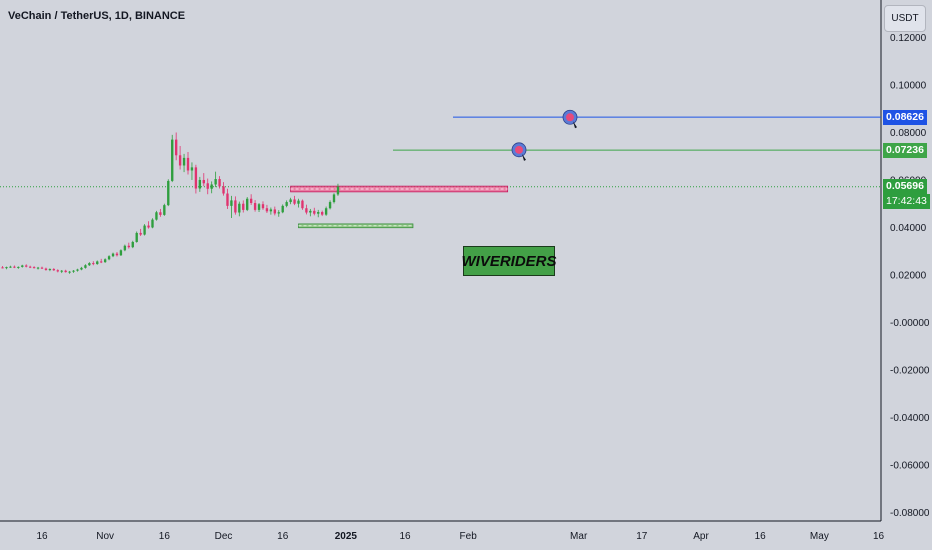  What do you see at coordinates (905, 18) in the screenshot?
I see `currency-button: USDT` at bounding box center [905, 18].